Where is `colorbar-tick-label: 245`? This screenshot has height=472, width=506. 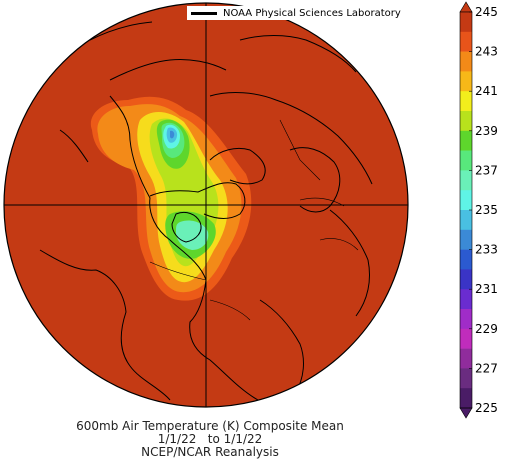 colorbar-tick-label: 245 is located at coordinates (486, 12).